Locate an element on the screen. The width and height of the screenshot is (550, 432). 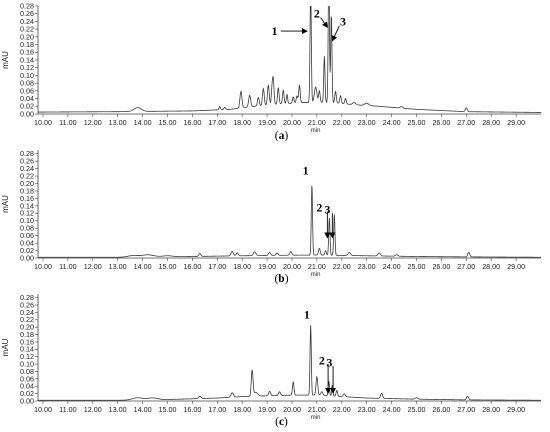
x-tick-label: 12.00 is located at coordinates (93, 409).